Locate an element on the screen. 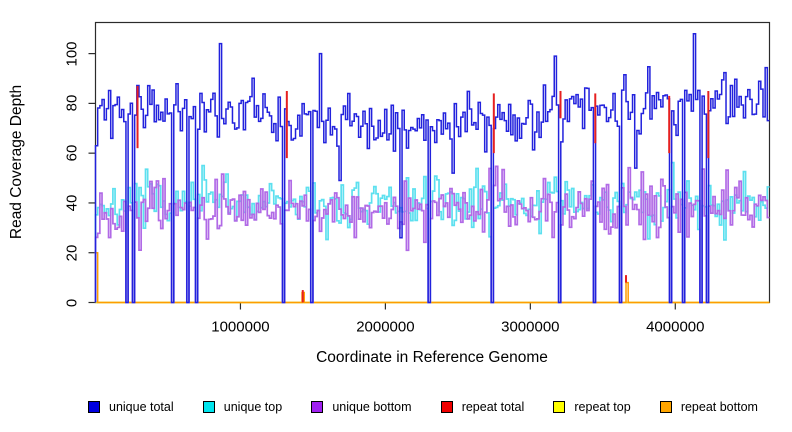 The height and width of the screenshot is (432, 792). legend-label: unique total is located at coordinates (141, 407).